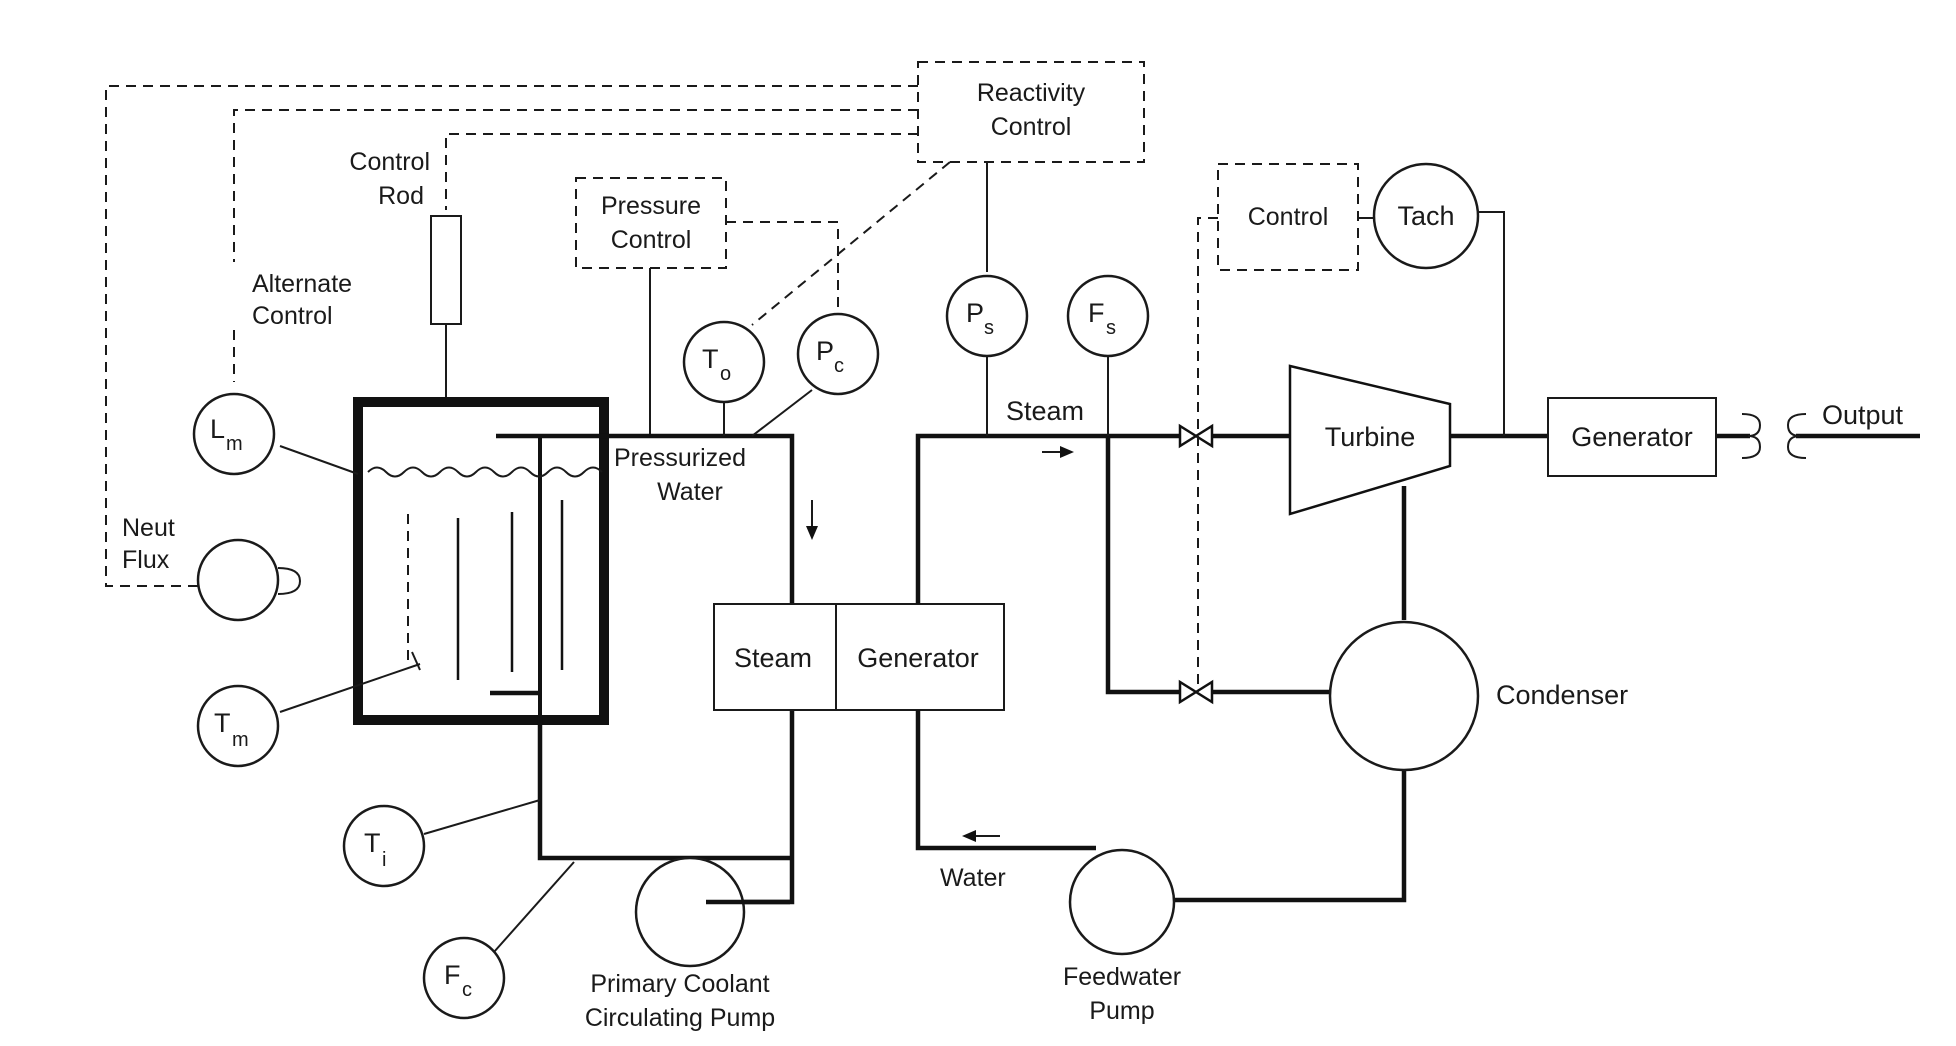 The width and height of the screenshot is (1956, 1046). I want to click on tm-main: T, so click(222, 723).